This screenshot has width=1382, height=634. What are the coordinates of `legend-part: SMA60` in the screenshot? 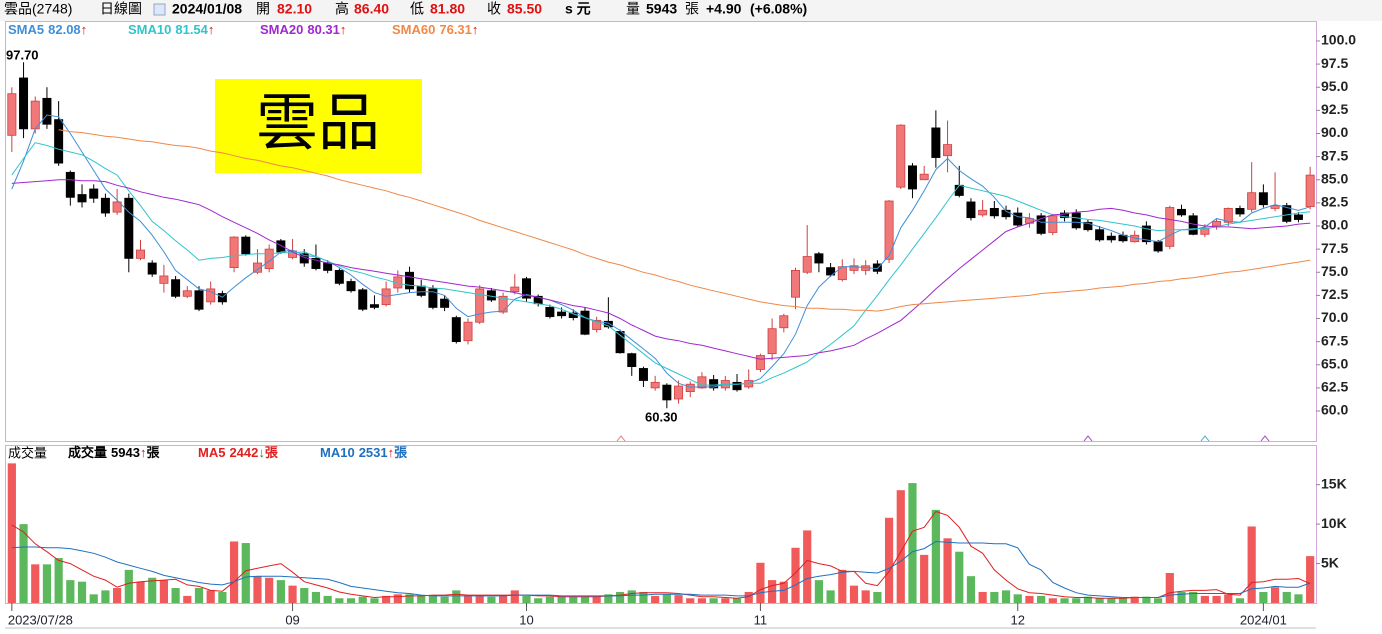 It's located at (413, 29).